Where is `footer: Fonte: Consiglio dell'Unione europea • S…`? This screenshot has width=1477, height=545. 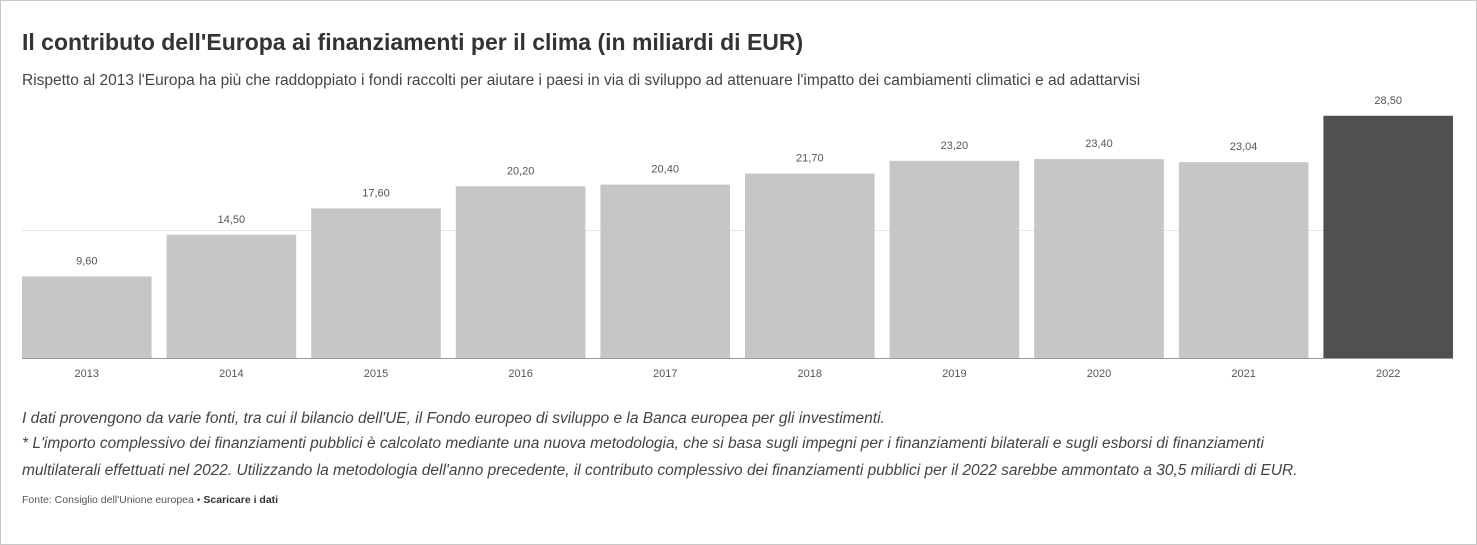 footer: Fonte: Consiglio dell'Unione europea • S… is located at coordinates (150, 500).